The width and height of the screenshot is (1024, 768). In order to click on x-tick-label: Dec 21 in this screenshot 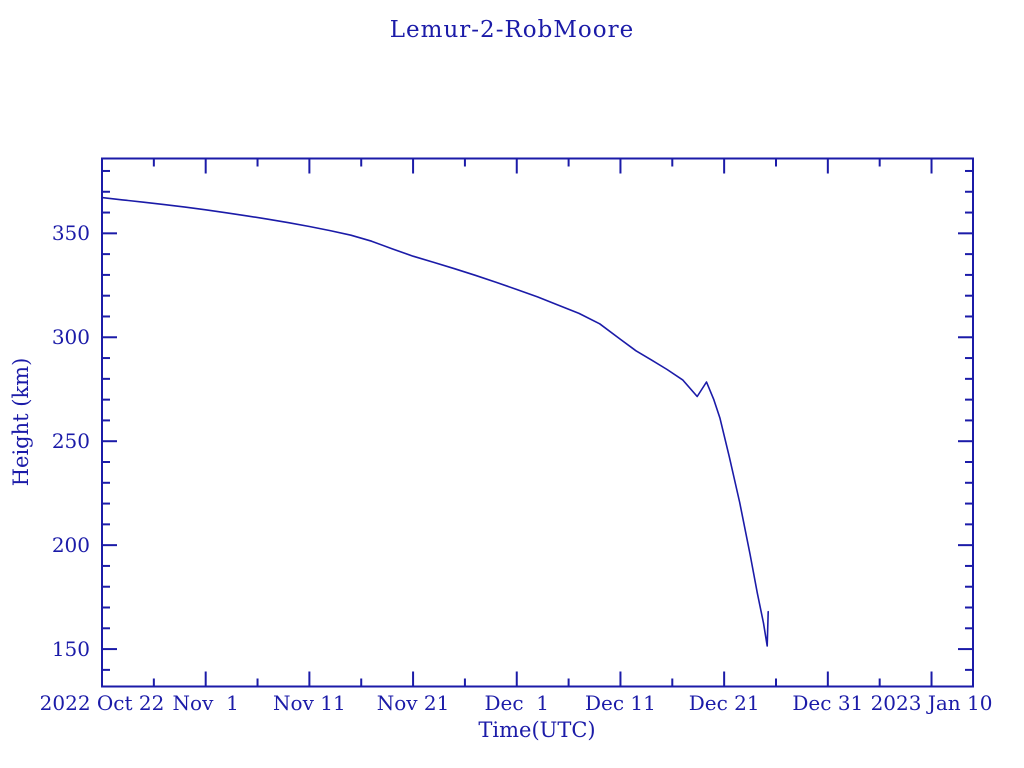, I will do `click(724, 703)`.